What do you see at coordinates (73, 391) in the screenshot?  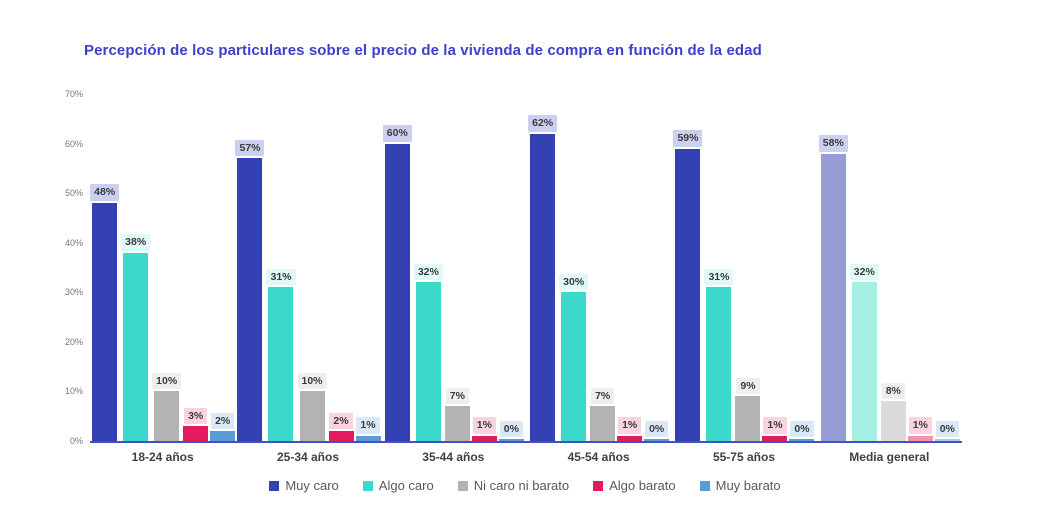 I see `y-tick-label: 10%` at bounding box center [73, 391].